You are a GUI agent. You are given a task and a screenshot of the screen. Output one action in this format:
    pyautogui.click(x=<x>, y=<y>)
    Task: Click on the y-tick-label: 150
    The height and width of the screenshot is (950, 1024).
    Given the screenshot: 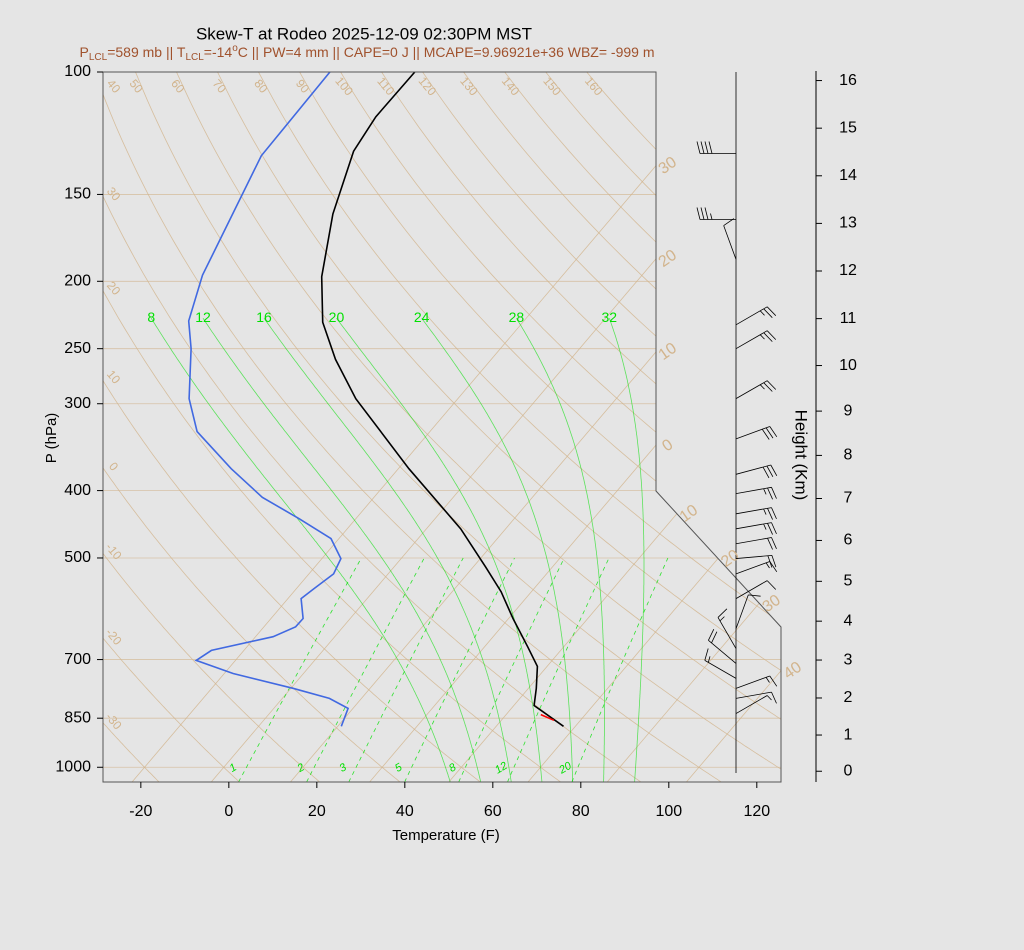 What is the action you would take?
    pyautogui.click(x=77, y=194)
    